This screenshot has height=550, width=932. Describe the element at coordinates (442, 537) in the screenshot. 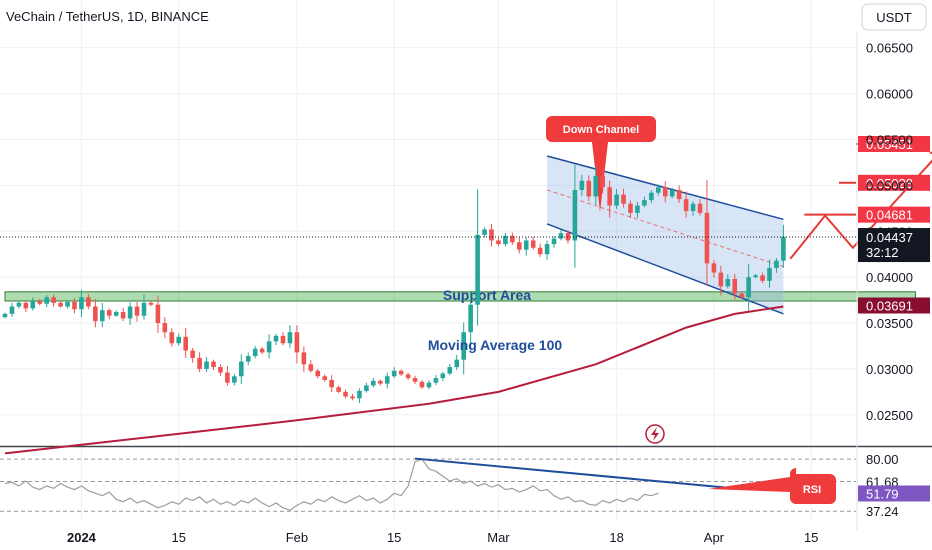

I see `time-axis: 2024 15 Feb 15 Mar 18 Apr 15` at that location.